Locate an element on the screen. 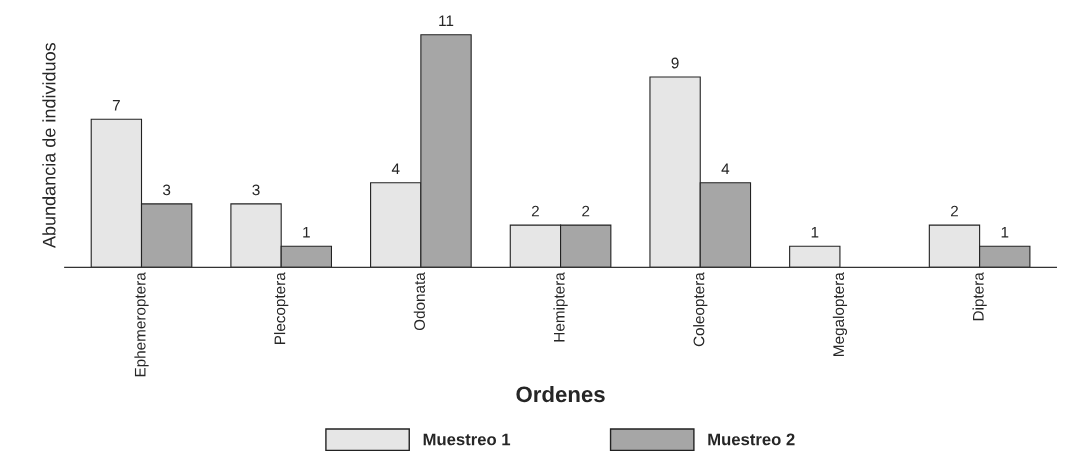 The image size is (1078, 461). x-tick-label: Hemiptera is located at coordinates (560, 307).